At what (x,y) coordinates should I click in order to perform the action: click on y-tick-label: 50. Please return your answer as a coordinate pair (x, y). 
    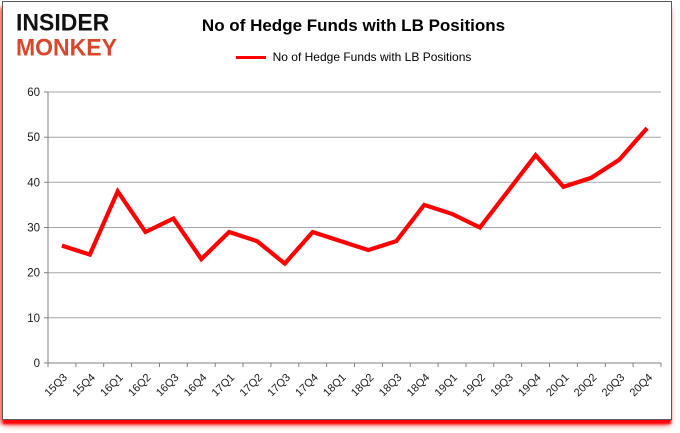
    Looking at the image, I should click on (33, 138).